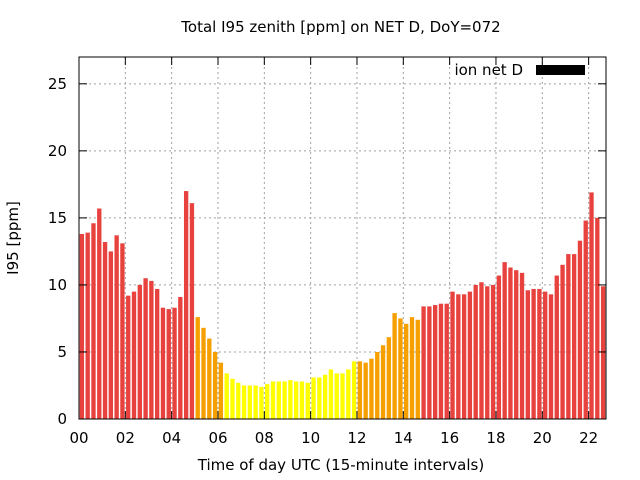 The width and height of the screenshot is (640, 480). I want to click on y-tick-label: 5, so click(62, 352).